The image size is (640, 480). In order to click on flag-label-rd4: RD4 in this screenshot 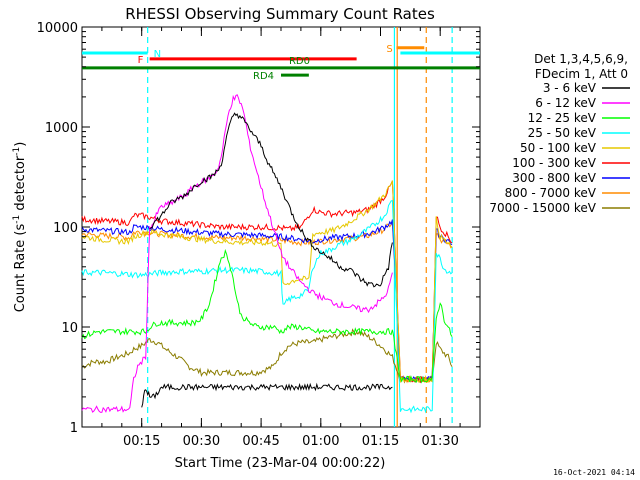, I will do `click(263, 76)`.